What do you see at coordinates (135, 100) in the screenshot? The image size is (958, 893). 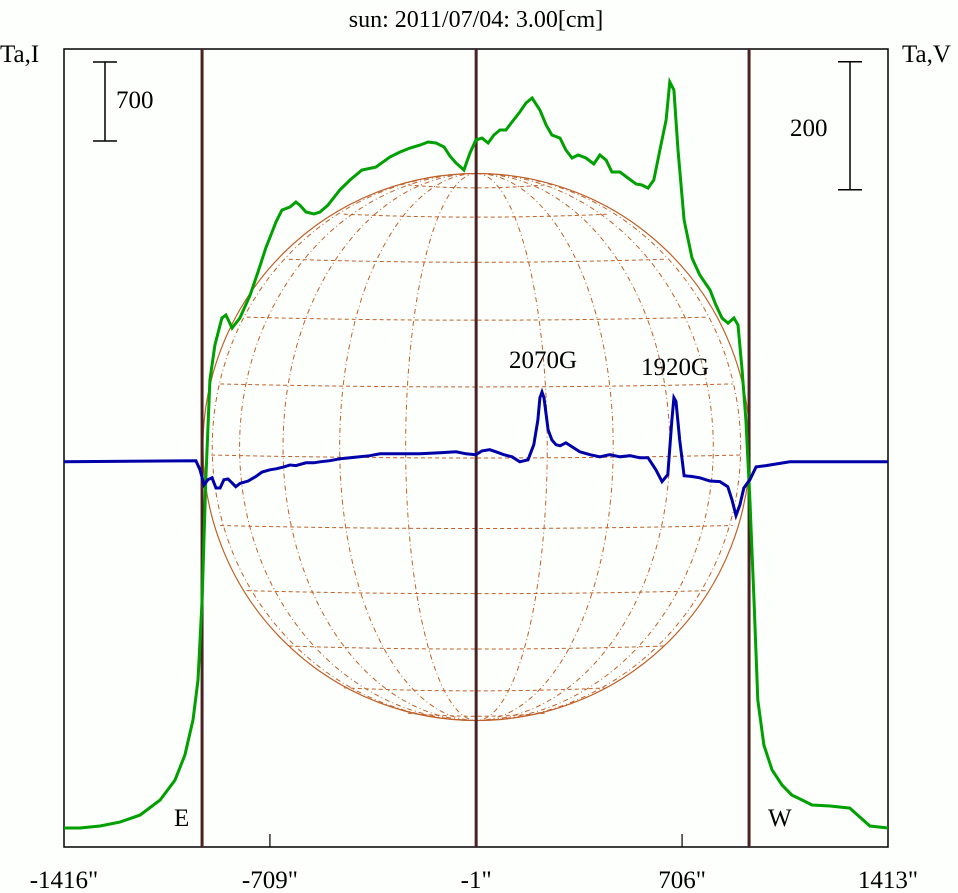 I see `scale-bar-I-label: 700` at bounding box center [135, 100].